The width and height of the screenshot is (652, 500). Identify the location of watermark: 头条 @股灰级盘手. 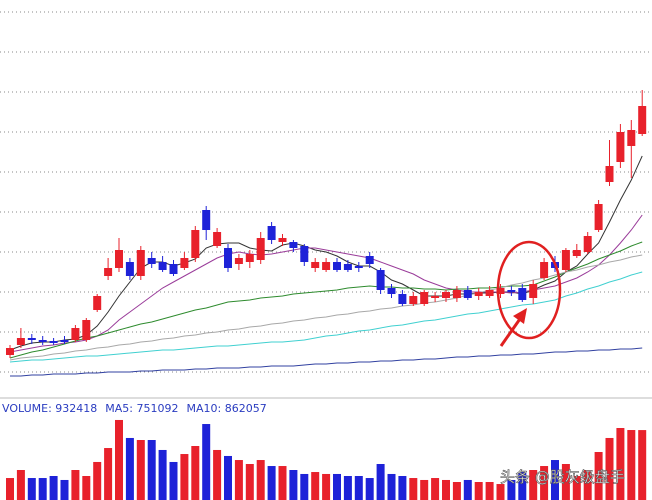
(562, 477).